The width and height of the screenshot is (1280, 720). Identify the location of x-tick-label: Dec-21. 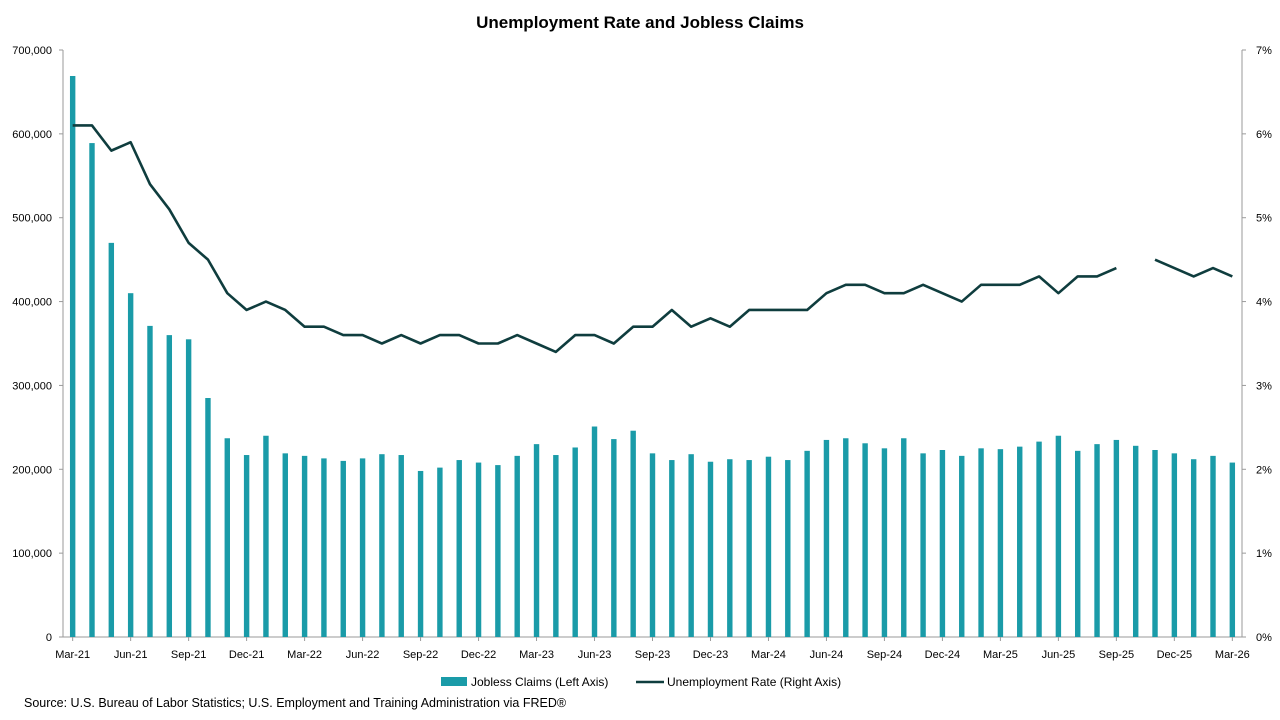
(246, 655).